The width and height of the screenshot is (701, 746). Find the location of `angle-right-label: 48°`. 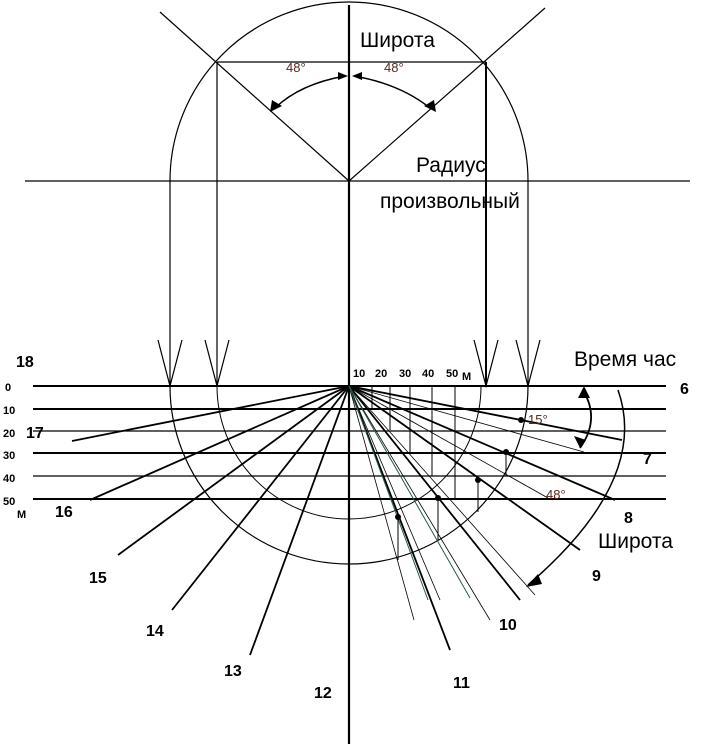

angle-right-label: 48° is located at coordinates (394, 67).